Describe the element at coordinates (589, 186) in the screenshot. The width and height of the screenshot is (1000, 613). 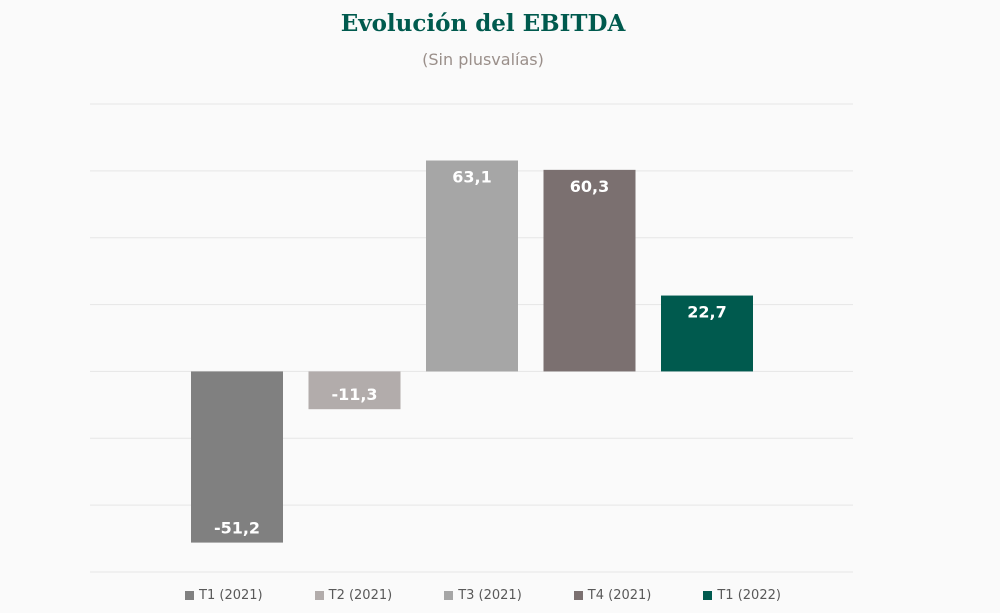
I see `bar-value-label: 60,3` at that location.